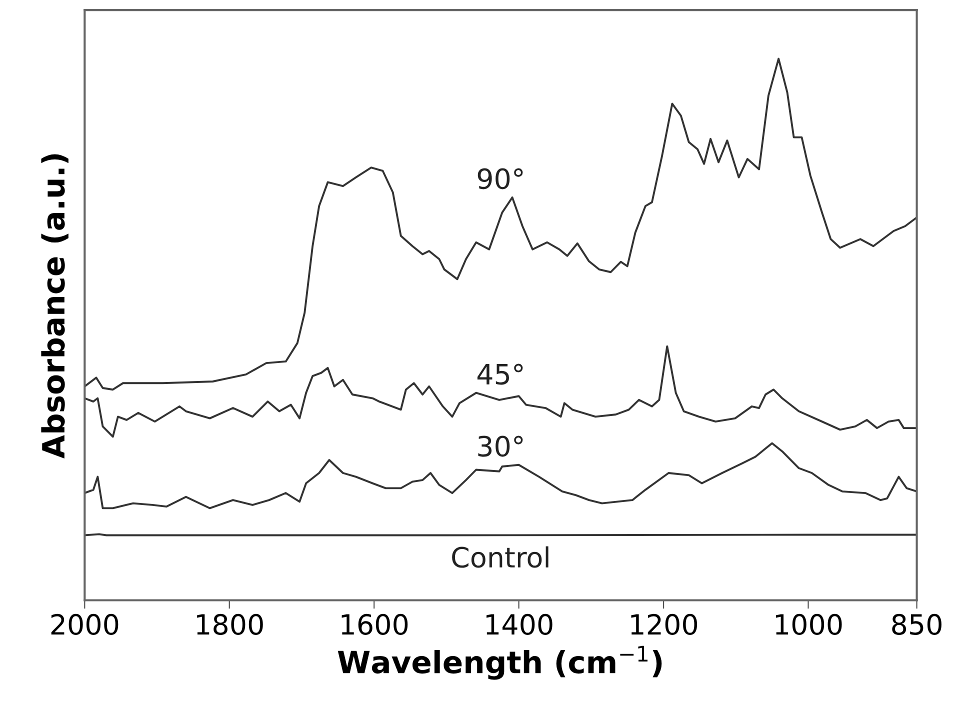 The width and height of the screenshot is (962, 718). What do you see at coordinates (664, 624) in the screenshot?
I see `x-tick-label: 1200` at bounding box center [664, 624].